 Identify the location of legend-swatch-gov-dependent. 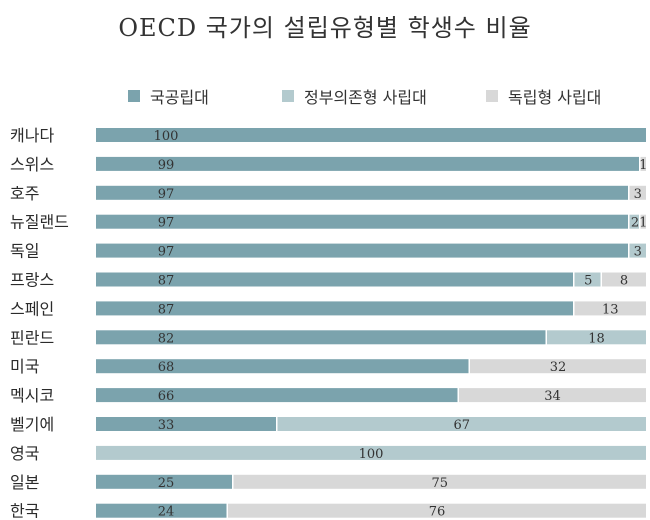
(288, 96).